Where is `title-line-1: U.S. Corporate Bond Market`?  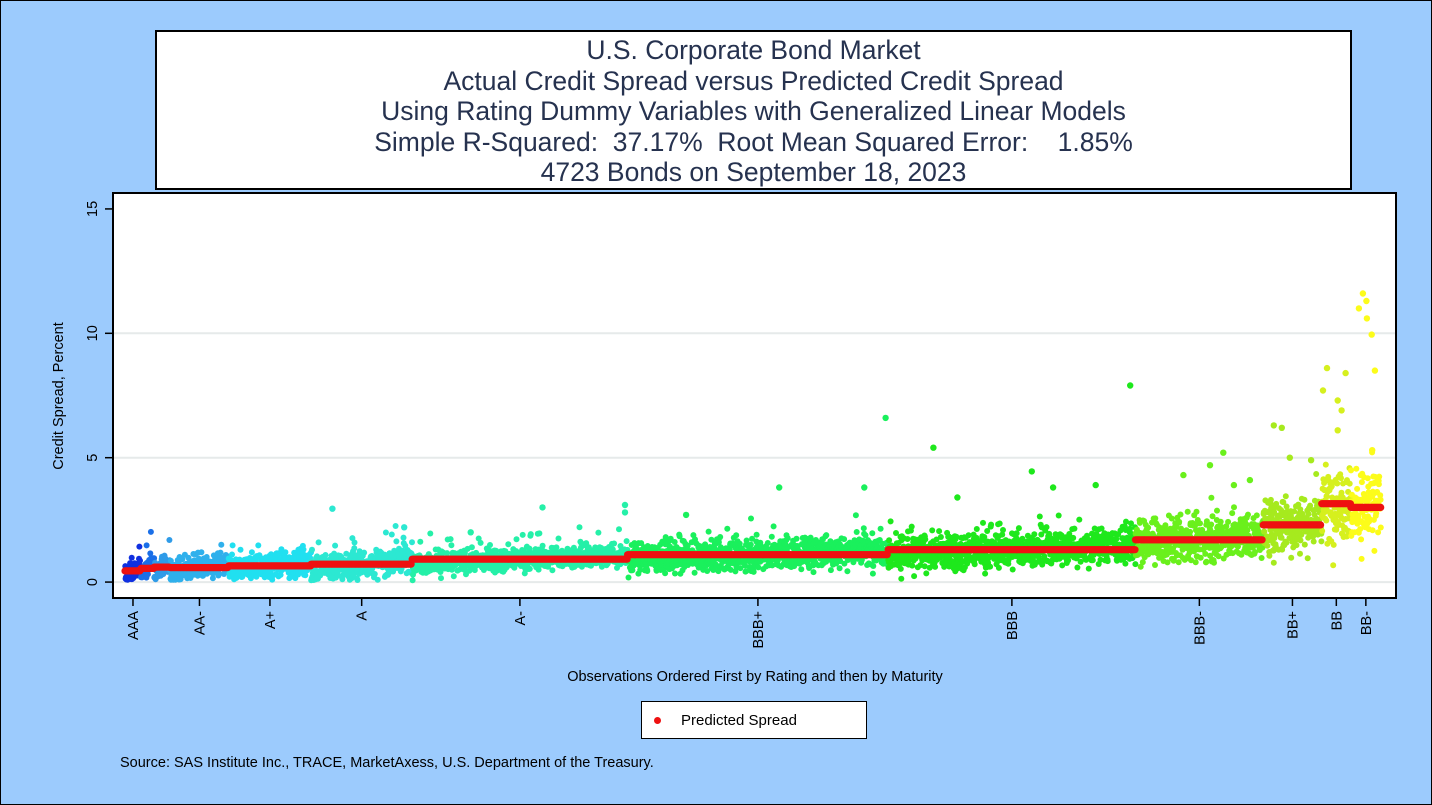
title-line-1: U.S. Corporate Bond Market is located at coordinates (753, 50).